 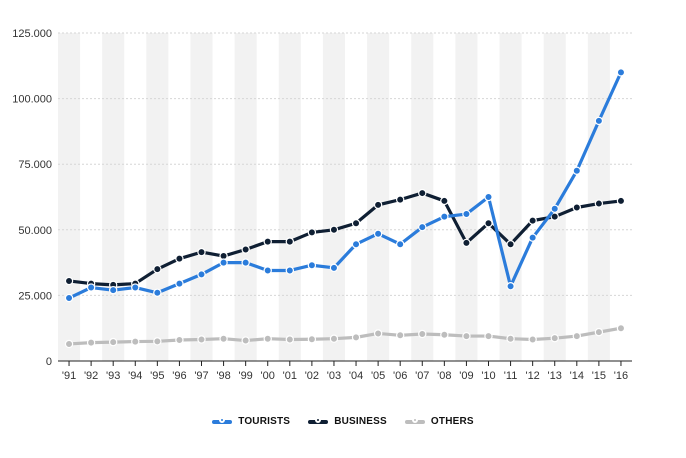 What do you see at coordinates (378, 376) in the screenshot?
I see `x-tick-label: '05` at bounding box center [378, 376].